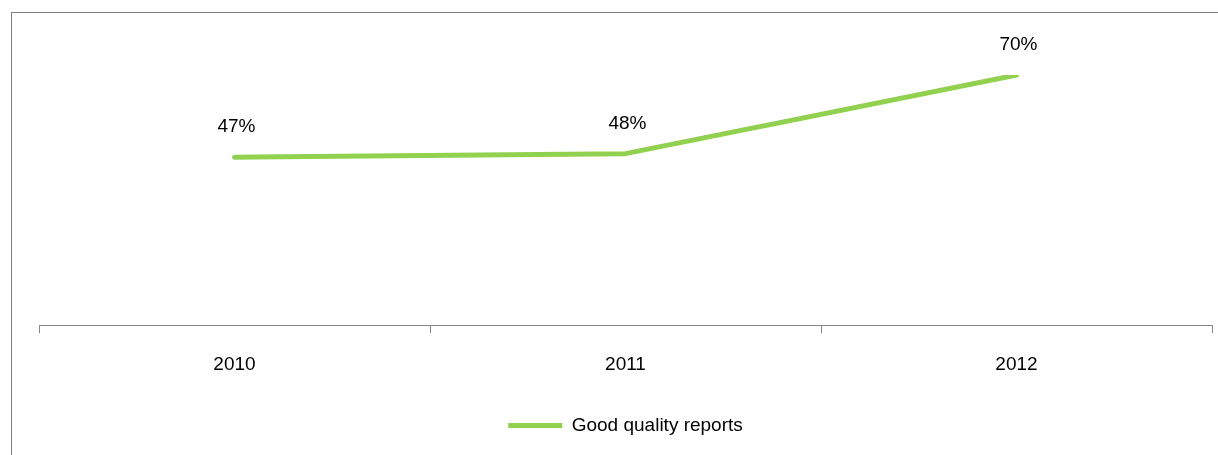 The image size is (1218, 455). What do you see at coordinates (625, 363) in the screenshot?
I see `x-tick-label: 2011` at bounding box center [625, 363].